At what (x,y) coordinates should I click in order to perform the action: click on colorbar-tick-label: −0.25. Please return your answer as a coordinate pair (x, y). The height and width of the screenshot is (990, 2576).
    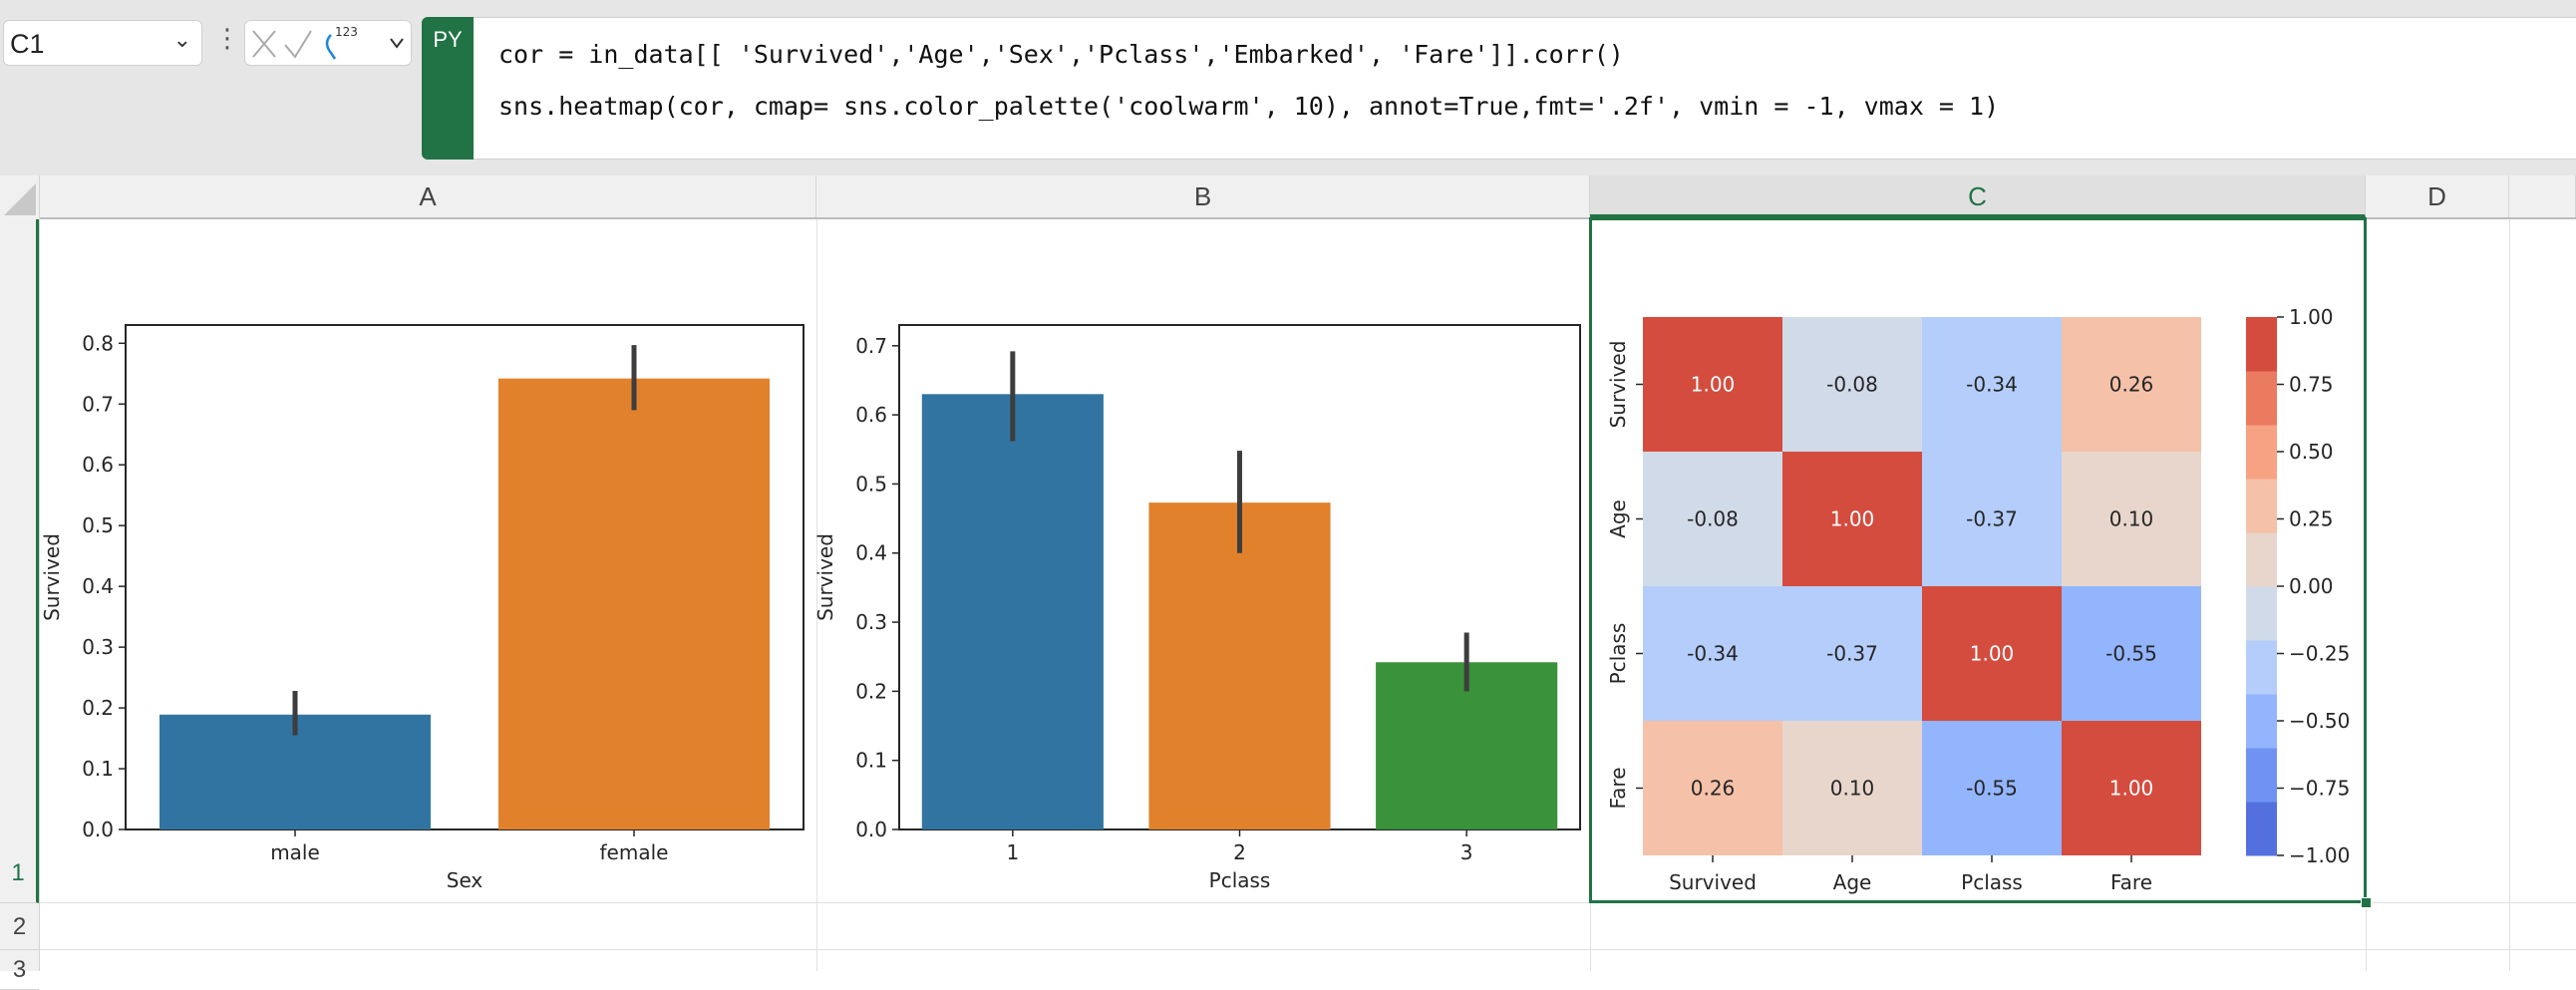
    Looking at the image, I should click on (2319, 654).